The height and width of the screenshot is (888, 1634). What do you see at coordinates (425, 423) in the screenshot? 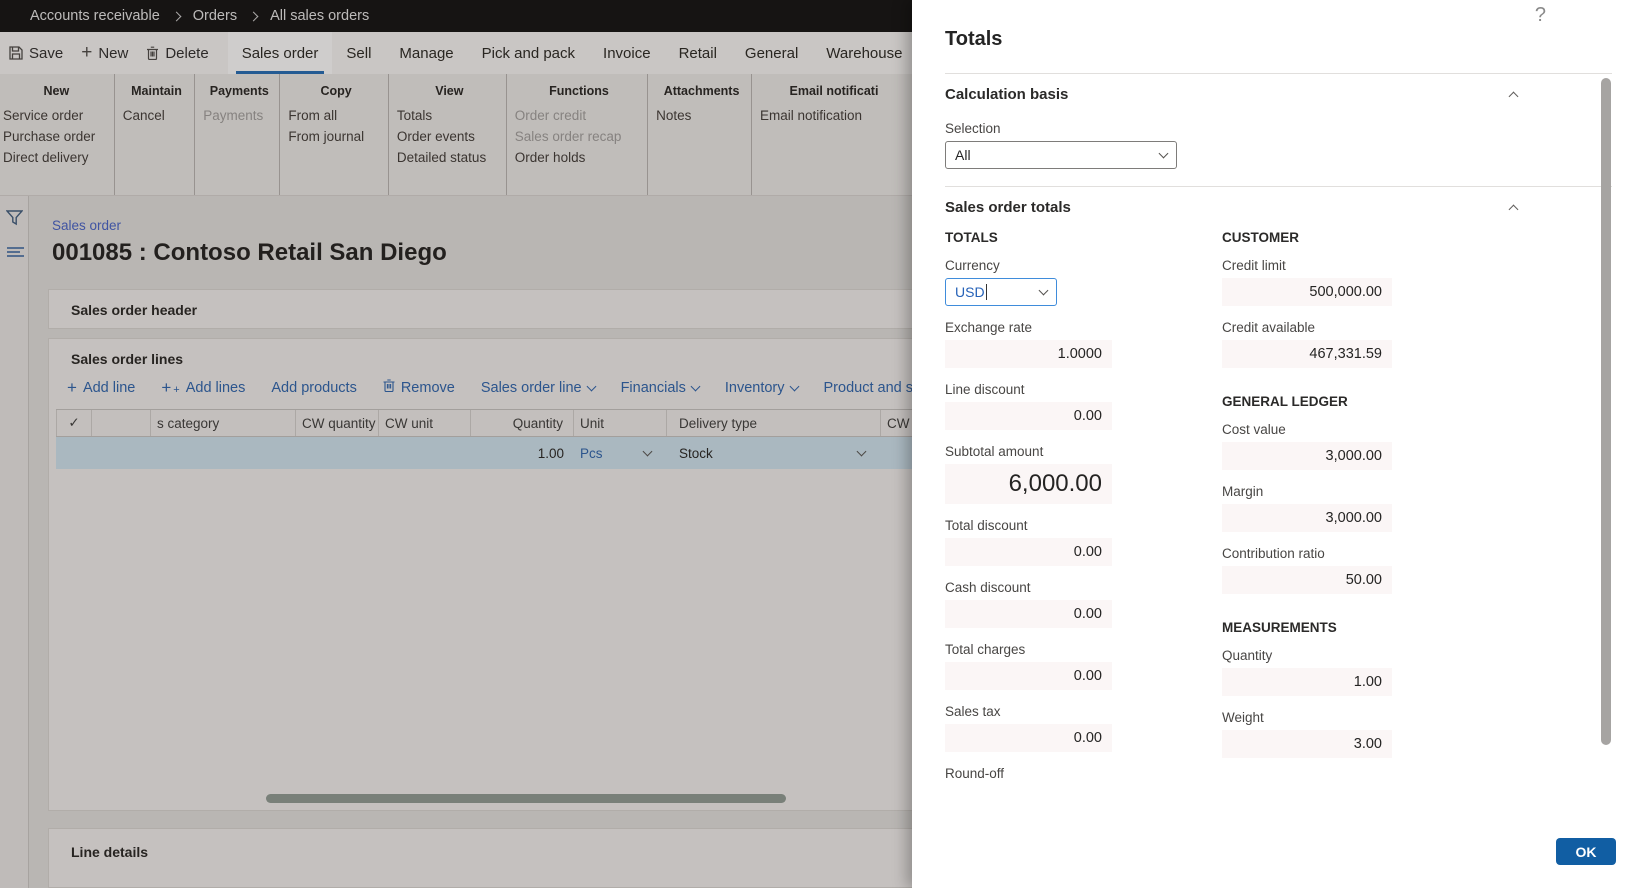
I see `grid-column-cw-unit: CW unit` at bounding box center [425, 423].